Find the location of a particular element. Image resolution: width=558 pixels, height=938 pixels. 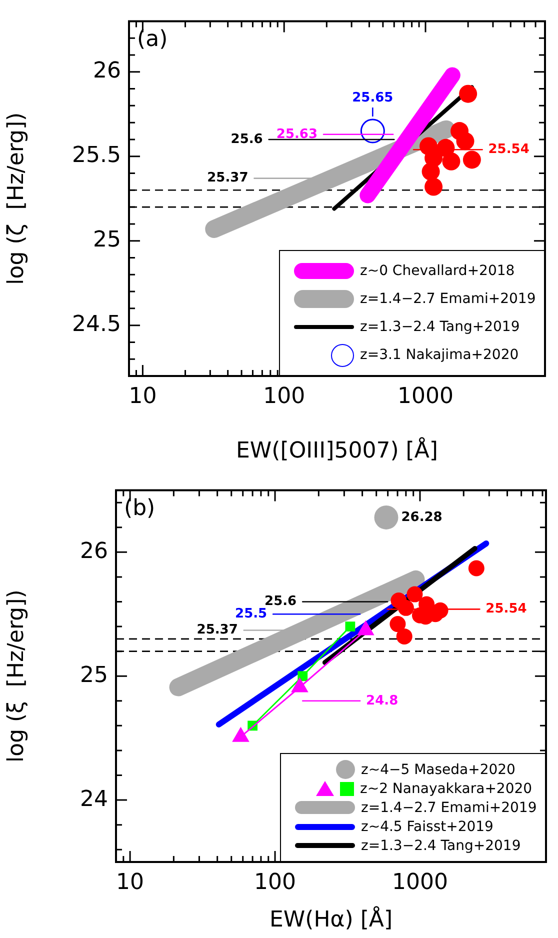

y-axis-title: log (ζ [Hz/erg]) is located at coordinates (16, 198).